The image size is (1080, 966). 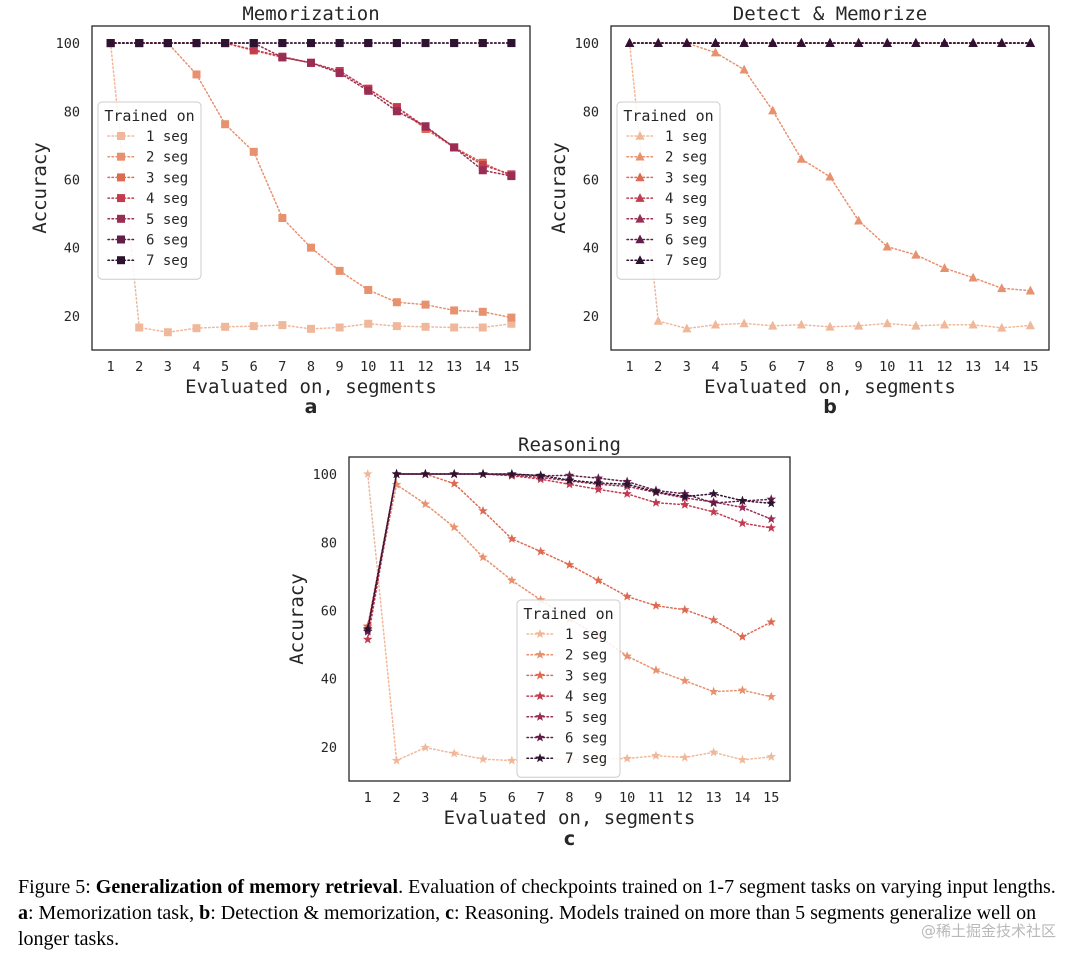 What do you see at coordinates (666, 137) in the screenshot?
I see `legend-item: 1 seg` at bounding box center [666, 137].